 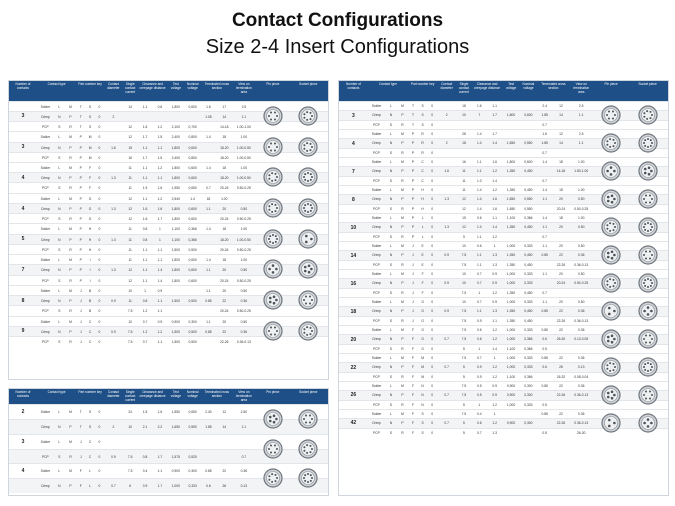 I want to click on table-cell: 0.5, so click(x=479, y=395).